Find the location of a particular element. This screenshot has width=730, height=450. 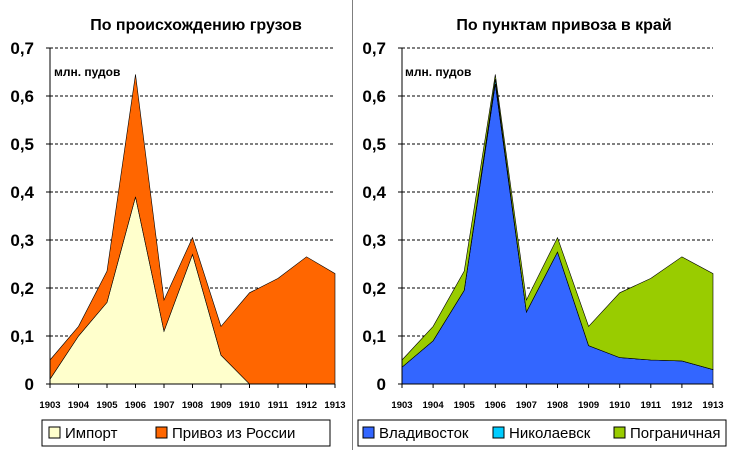

legend-label: Владивосток is located at coordinates (424, 433).